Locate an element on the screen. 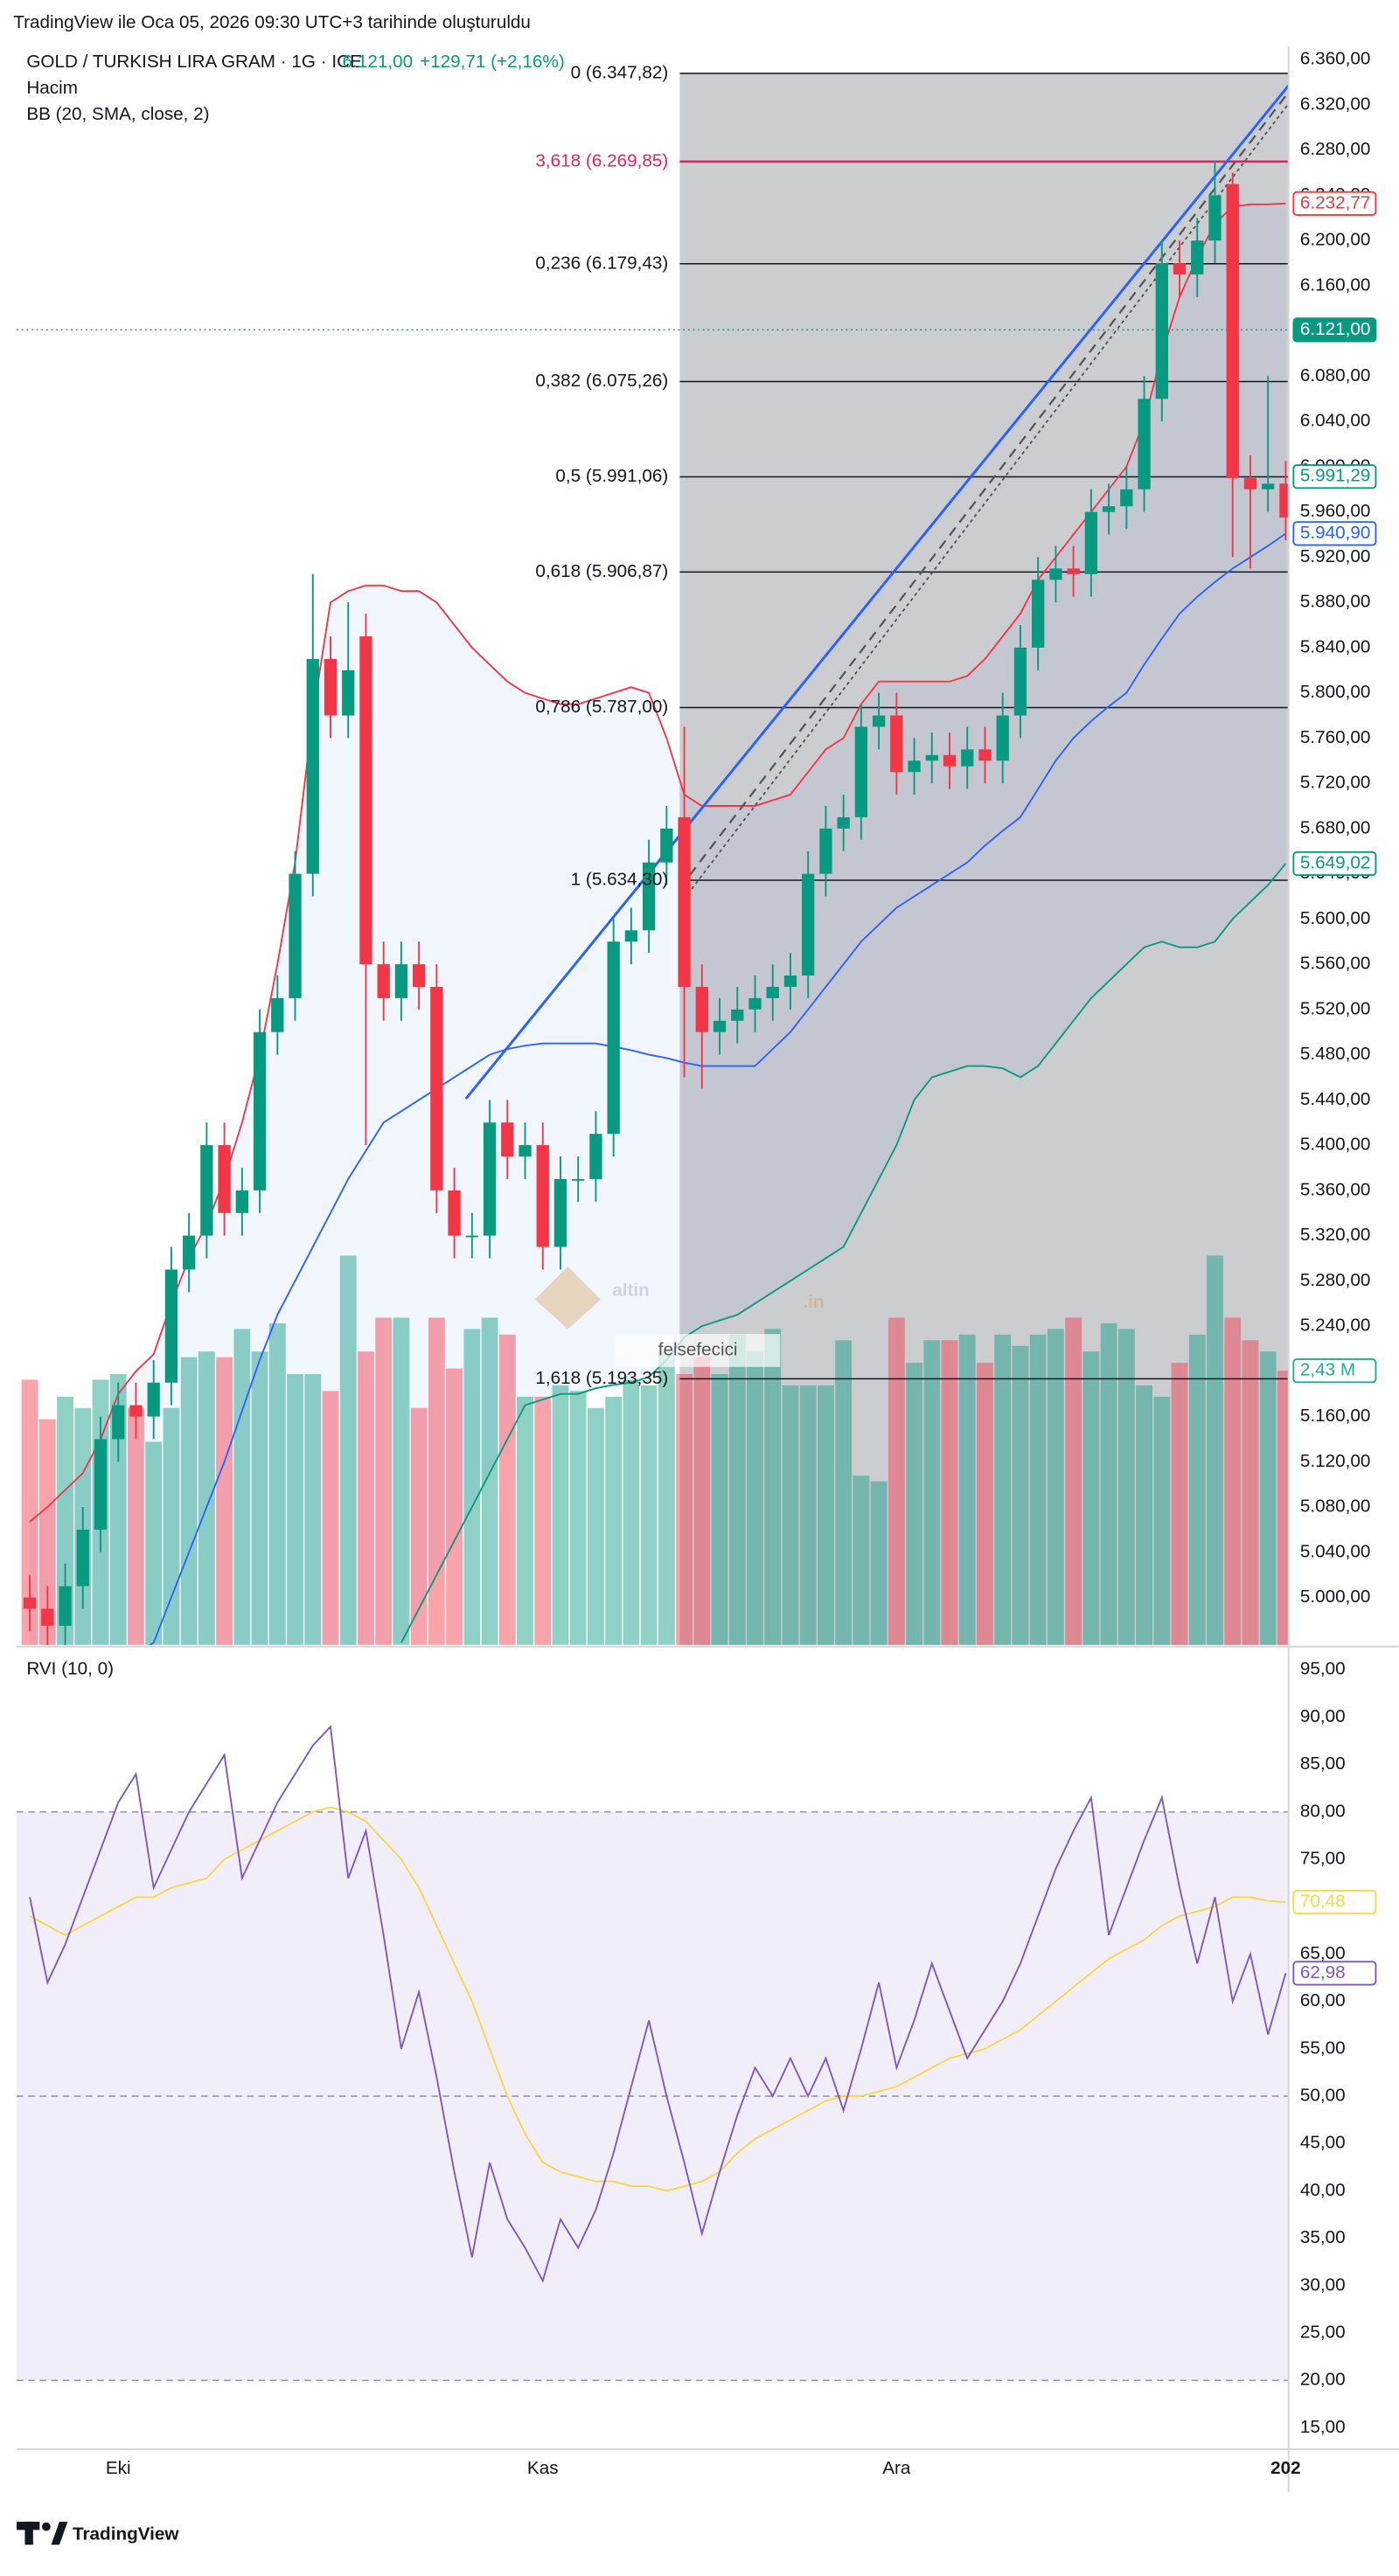  y-tick-label: 5.520,00 is located at coordinates (1335, 1008).